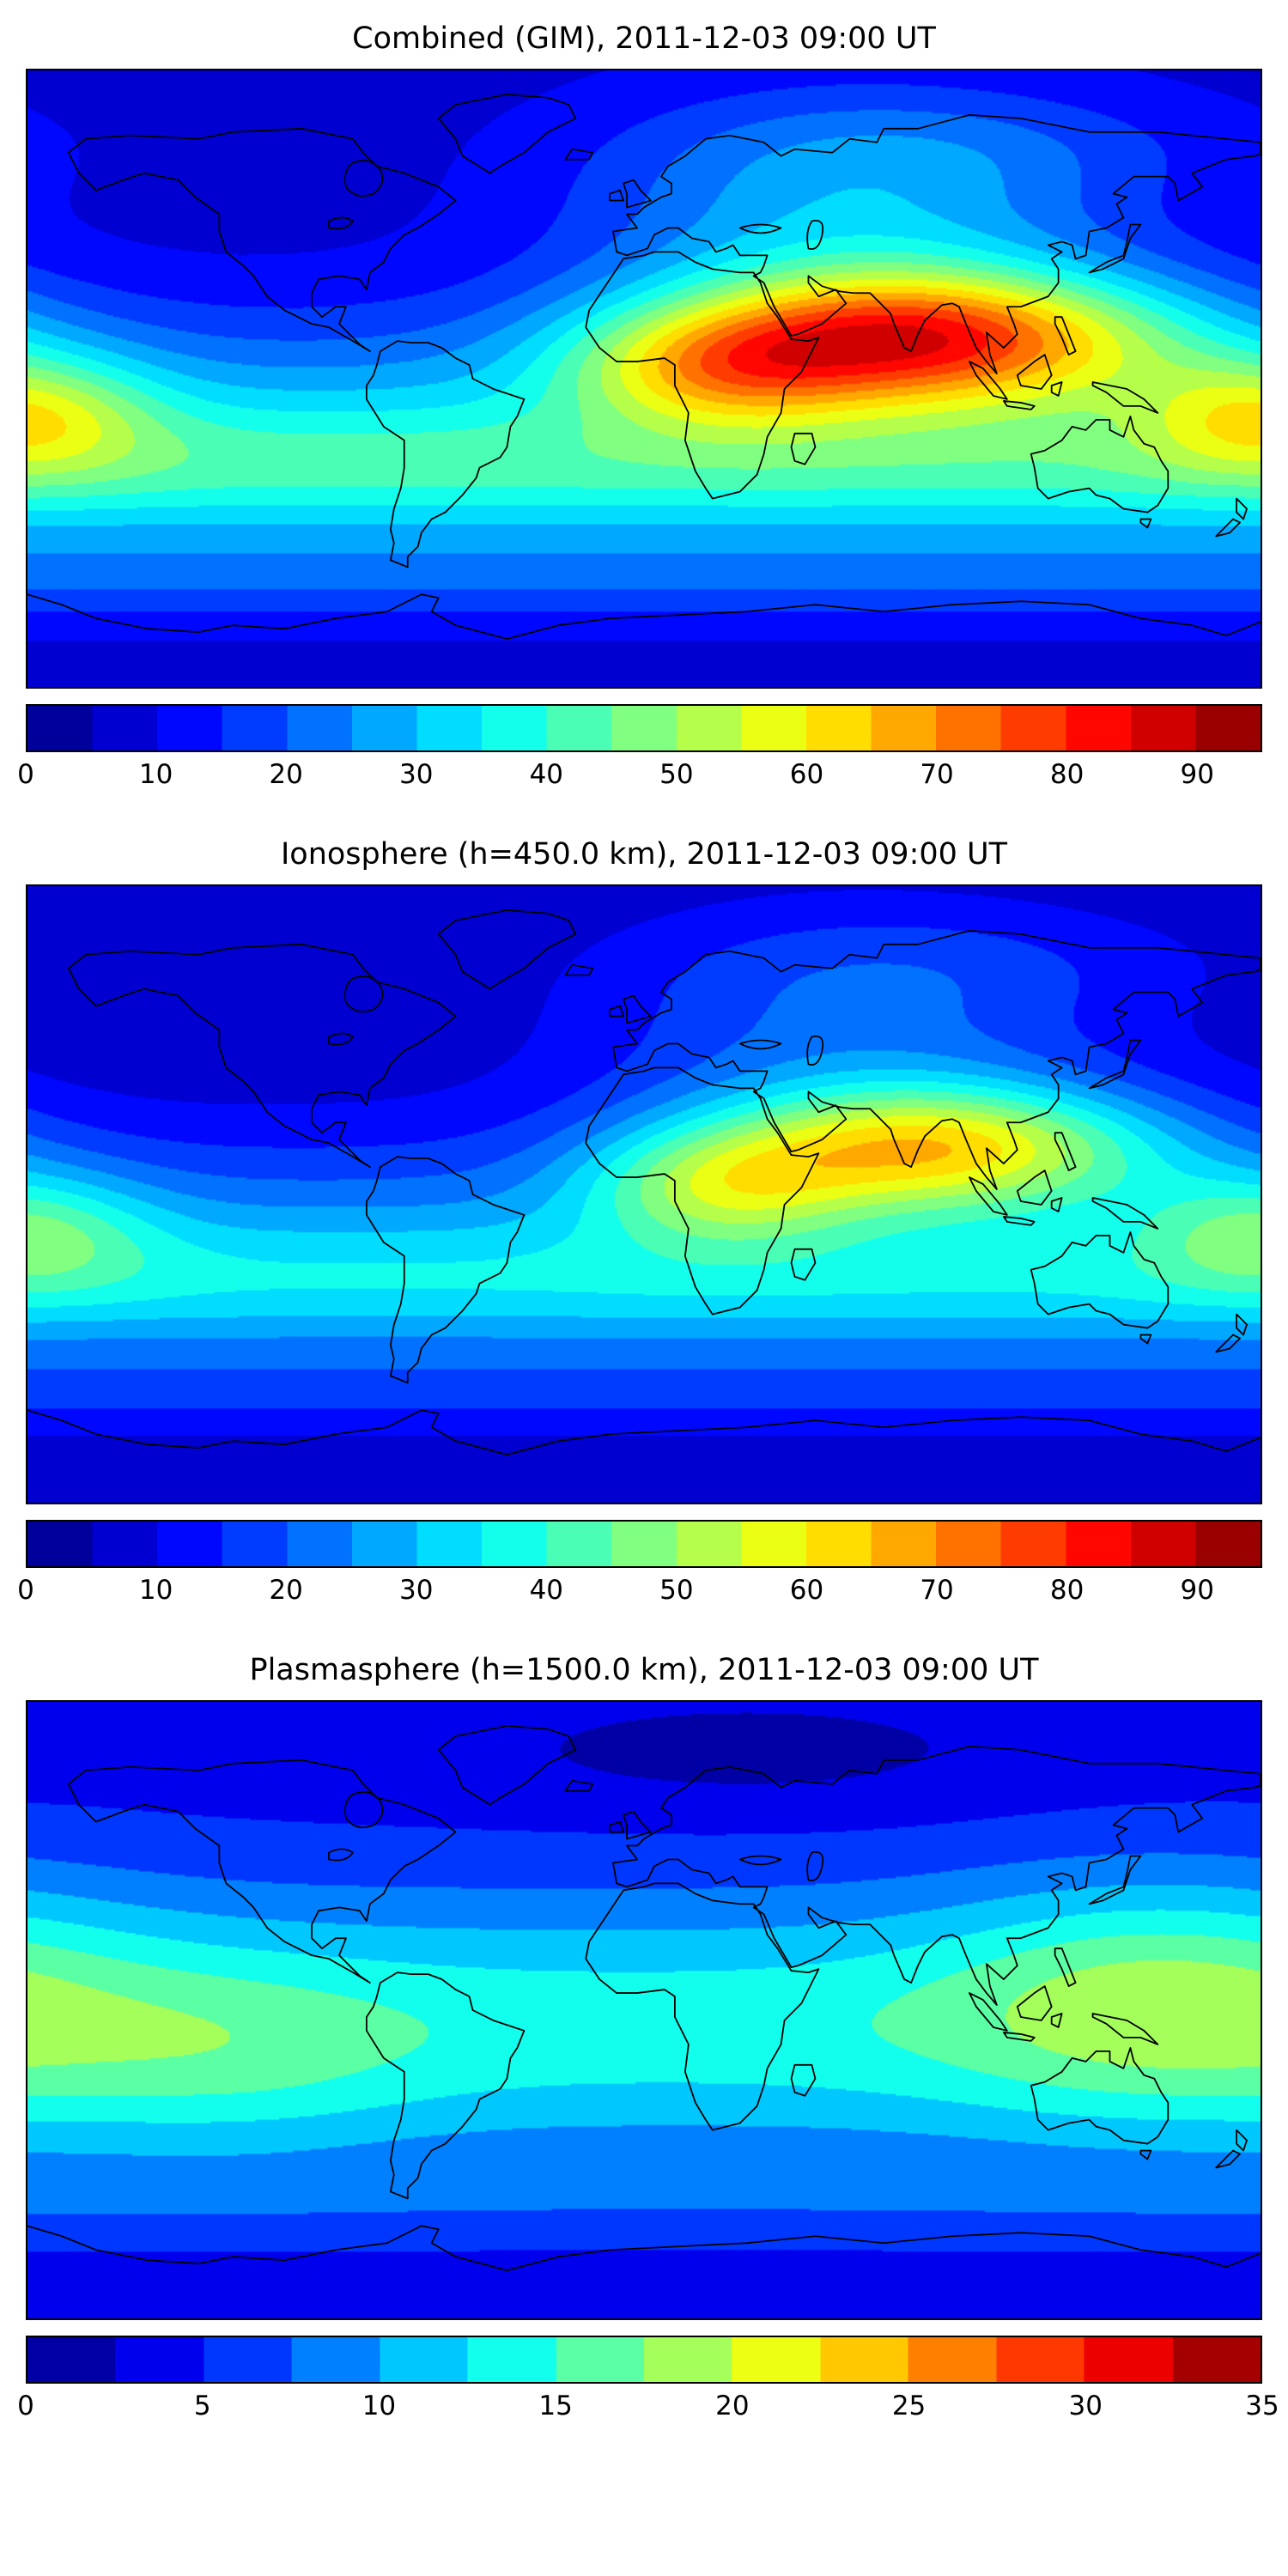 The width and height of the screenshot is (1288, 2576). I want to click on colorbar-tick-label: 35, so click(1262, 2406).